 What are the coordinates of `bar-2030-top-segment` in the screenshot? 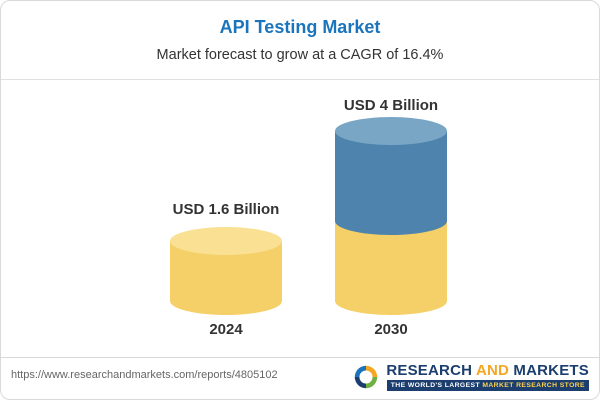 It's located at (391, 183).